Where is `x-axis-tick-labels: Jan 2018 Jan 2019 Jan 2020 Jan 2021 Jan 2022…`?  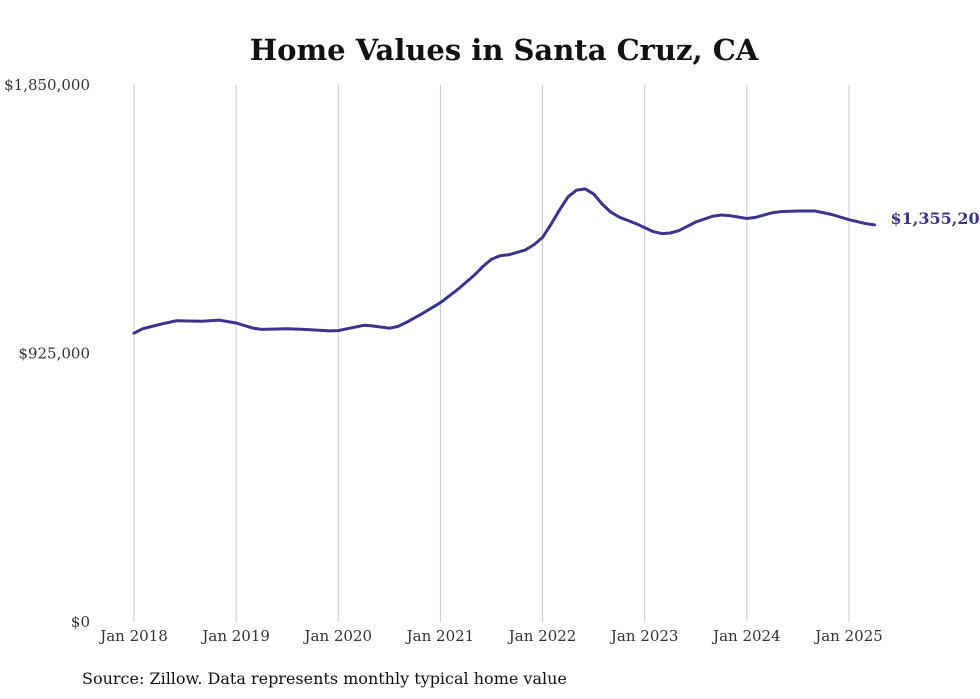 x-axis-tick-labels: Jan 2018 Jan 2019 Jan 2020 Jan 2021 Jan 2022… is located at coordinates (490, 636).